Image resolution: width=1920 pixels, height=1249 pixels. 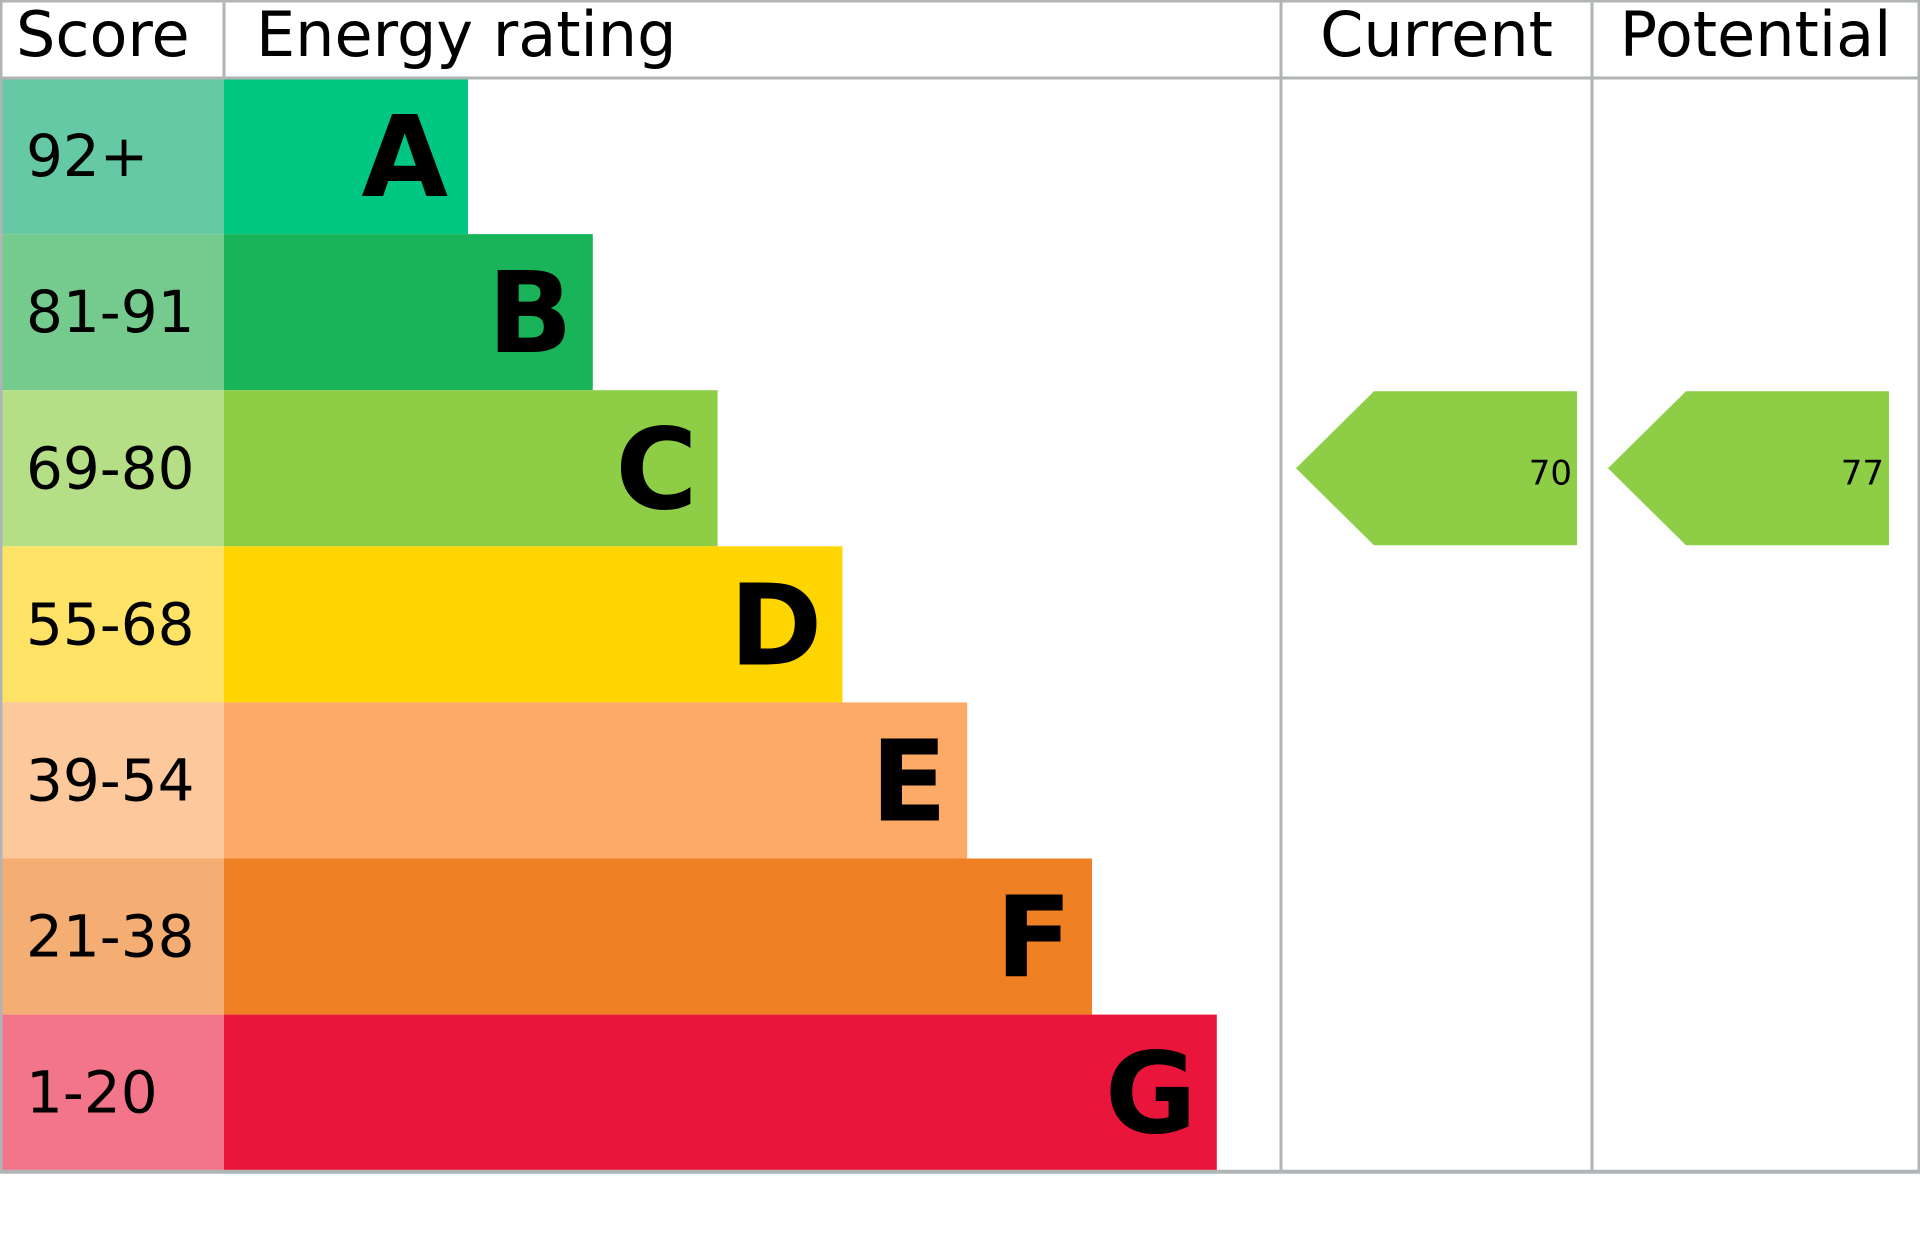 I want to click on potential-rating-value: 77, so click(x=1862, y=473).